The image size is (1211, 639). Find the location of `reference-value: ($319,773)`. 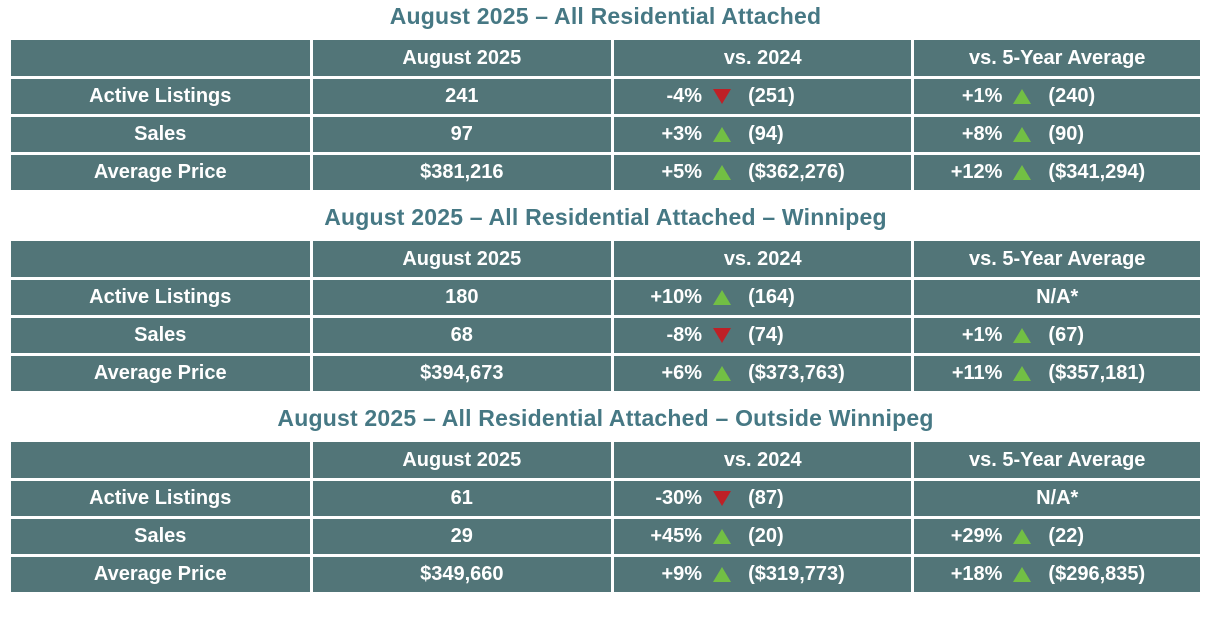

reference-value: ($319,773) is located at coordinates (796, 574).